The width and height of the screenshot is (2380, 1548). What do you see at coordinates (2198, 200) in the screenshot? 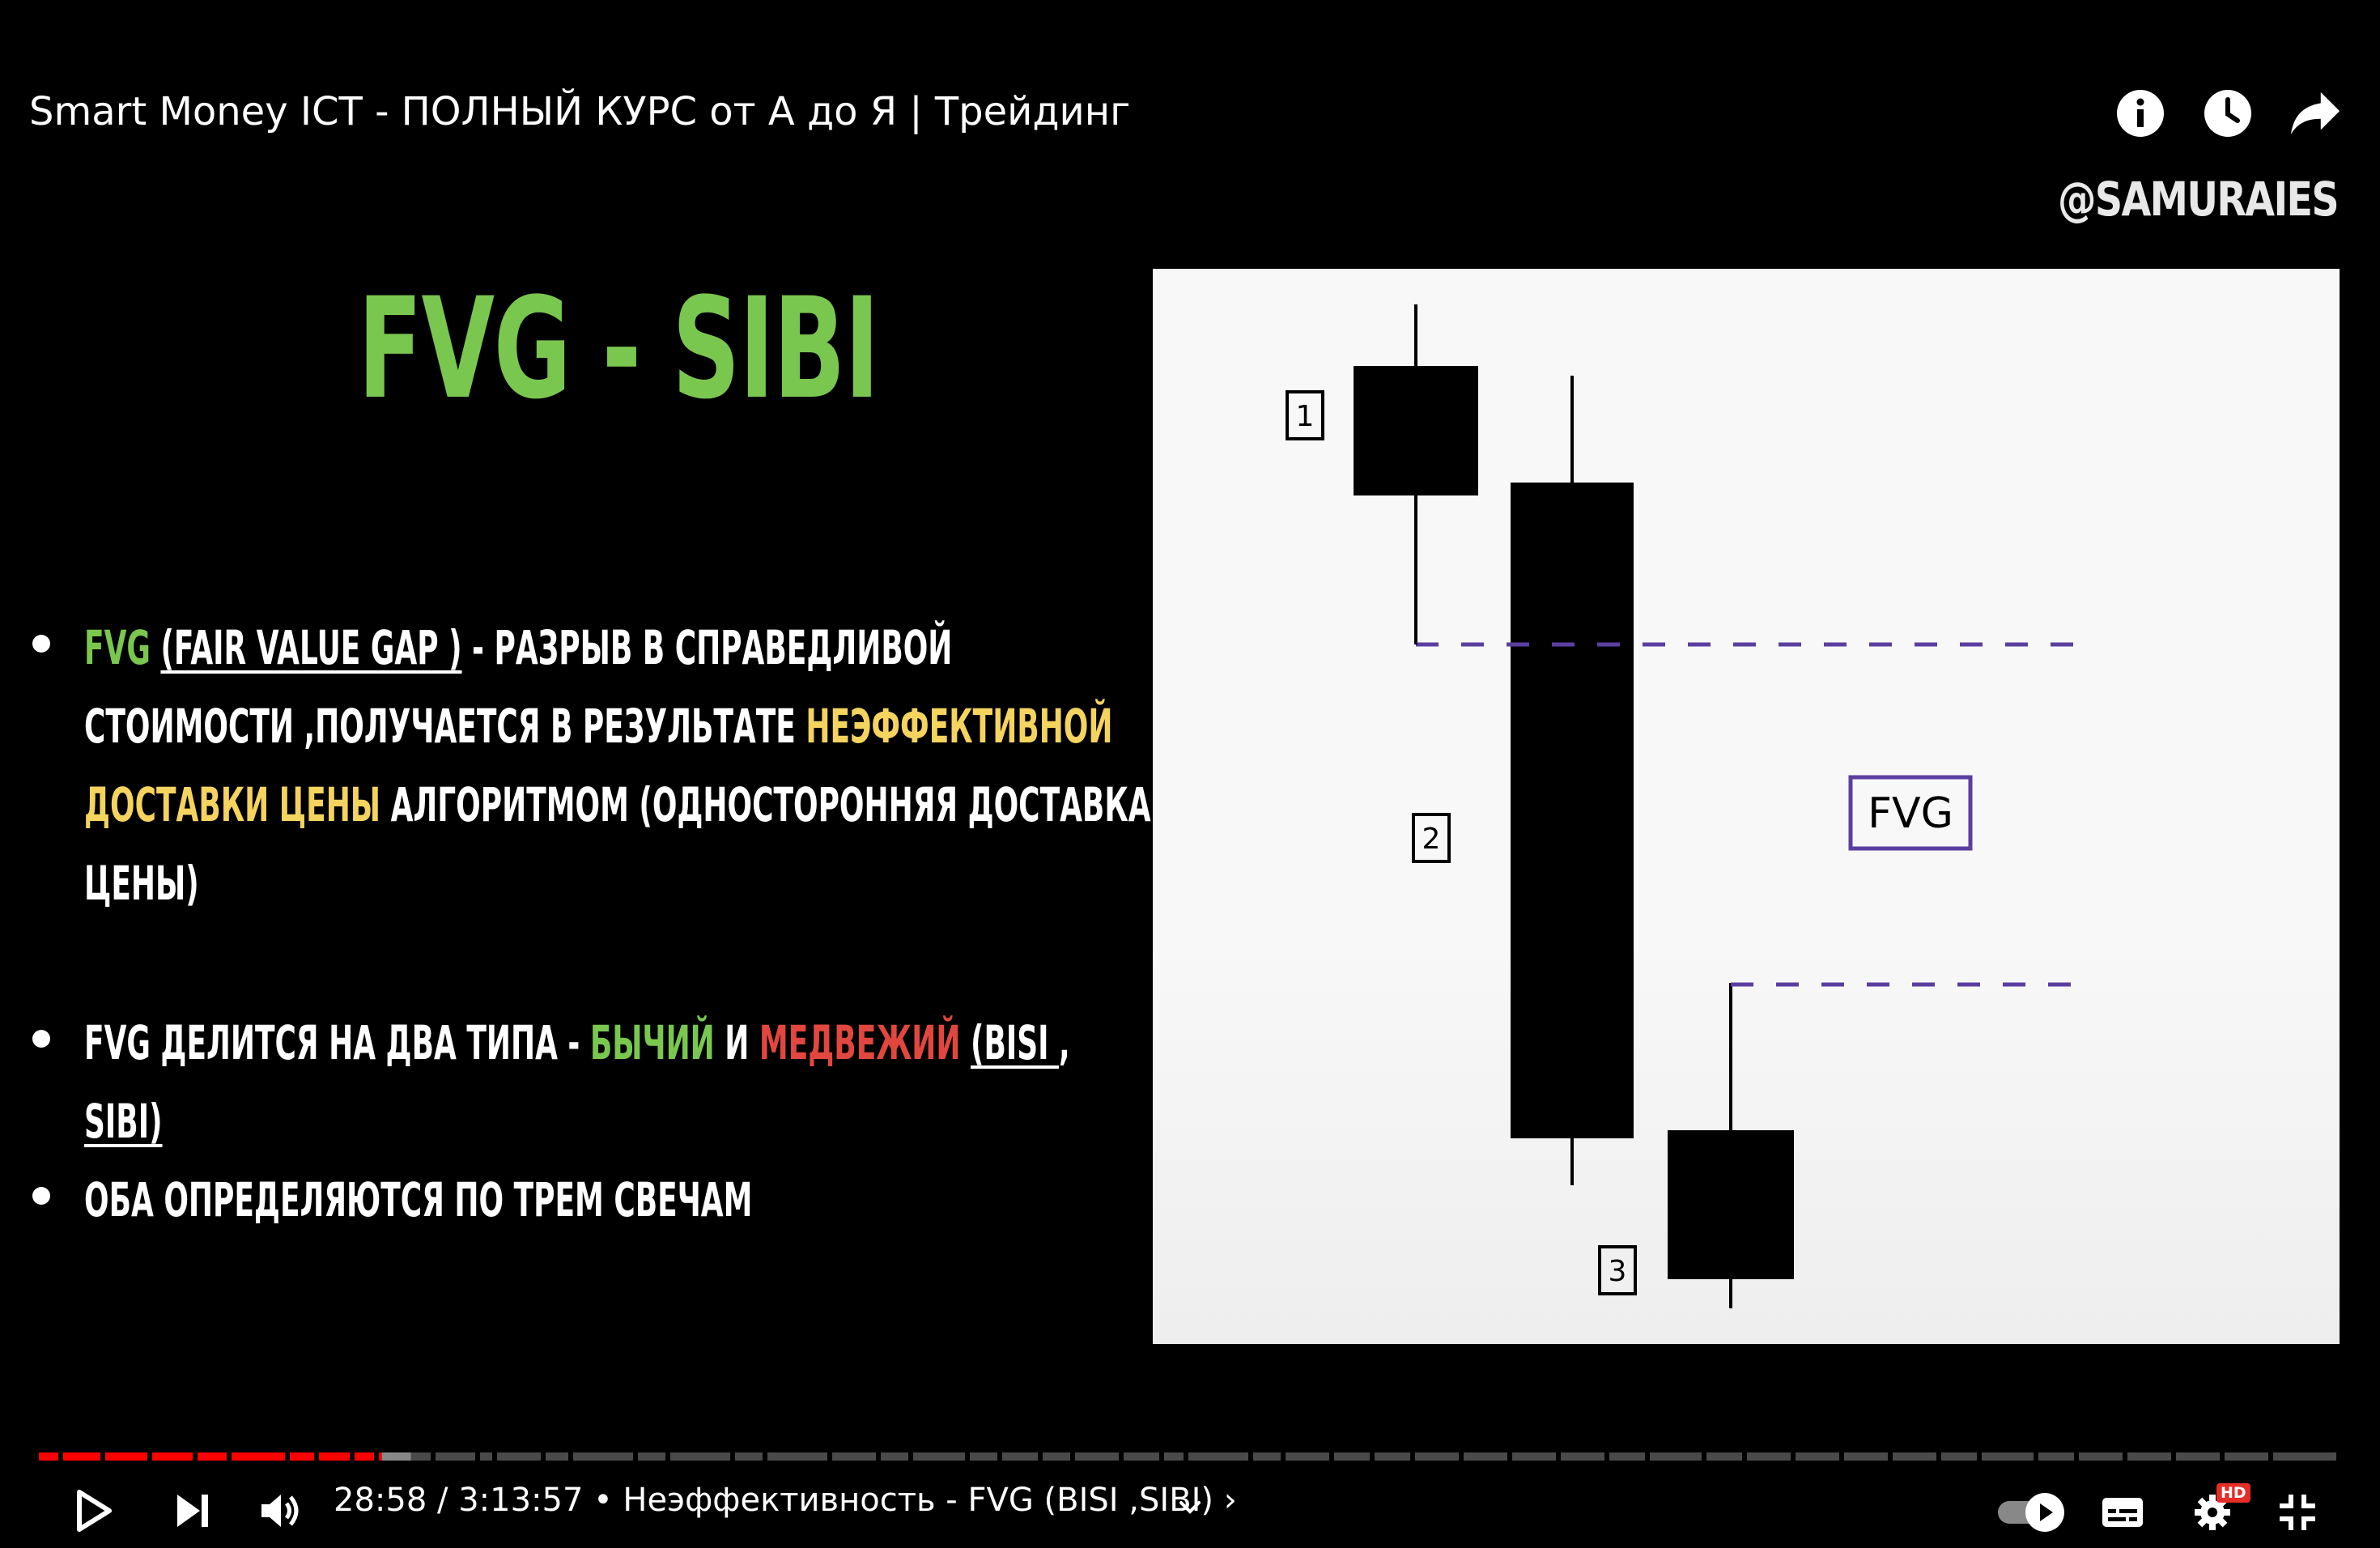
I see `channel-watermark: @SAMURAIES` at bounding box center [2198, 200].